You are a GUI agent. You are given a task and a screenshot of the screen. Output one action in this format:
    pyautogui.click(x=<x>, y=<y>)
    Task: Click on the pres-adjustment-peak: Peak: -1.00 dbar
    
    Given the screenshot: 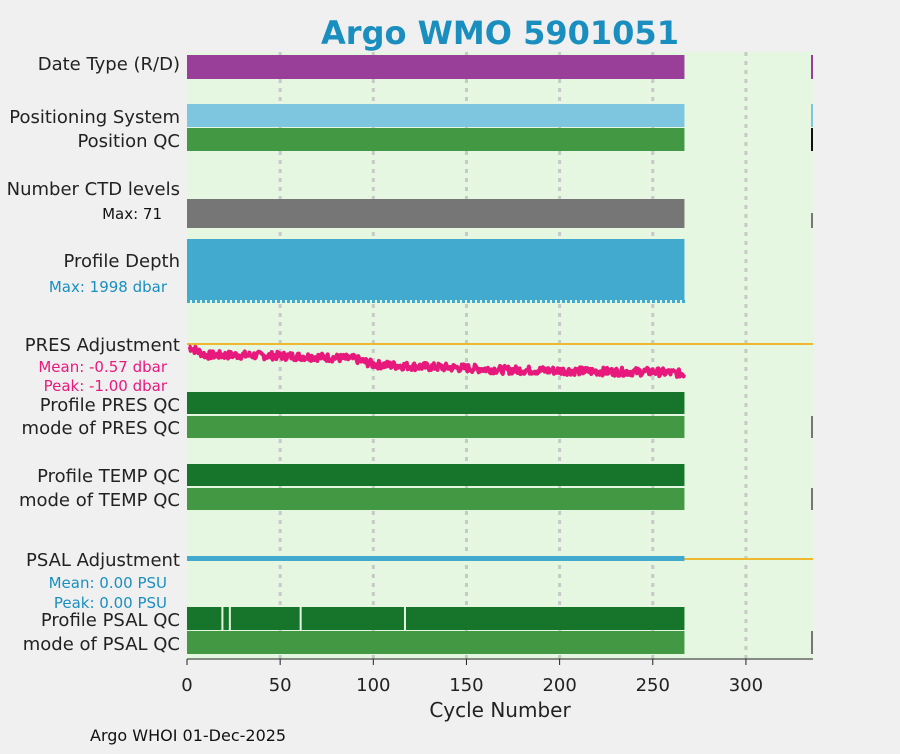 What is the action you would take?
    pyautogui.click(x=106, y=386)
    